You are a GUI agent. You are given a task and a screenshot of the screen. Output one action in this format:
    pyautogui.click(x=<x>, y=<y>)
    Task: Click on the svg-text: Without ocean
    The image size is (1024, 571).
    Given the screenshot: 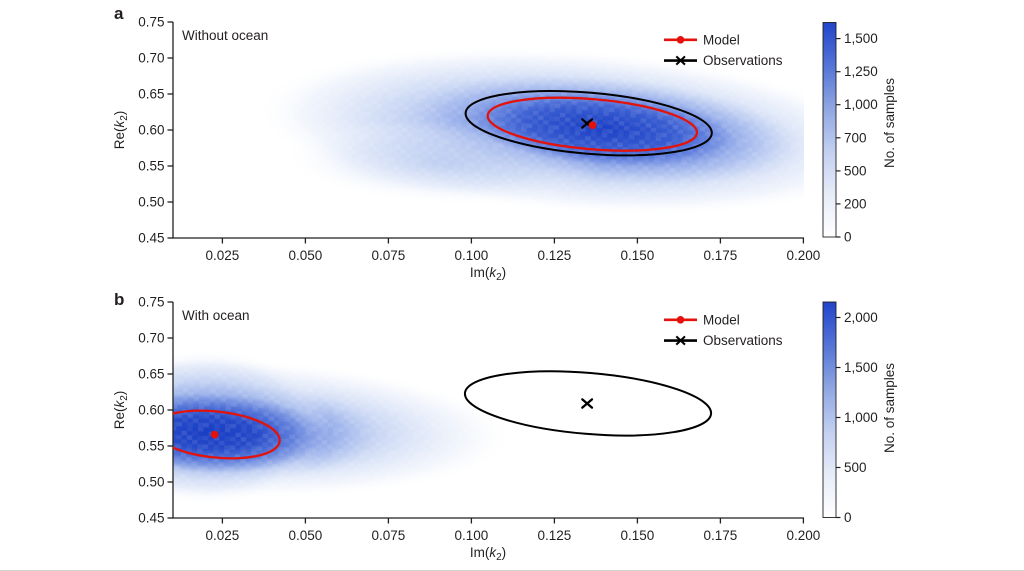 What is the action you would take?
    pyautogui.click(x=225, y=35)
    